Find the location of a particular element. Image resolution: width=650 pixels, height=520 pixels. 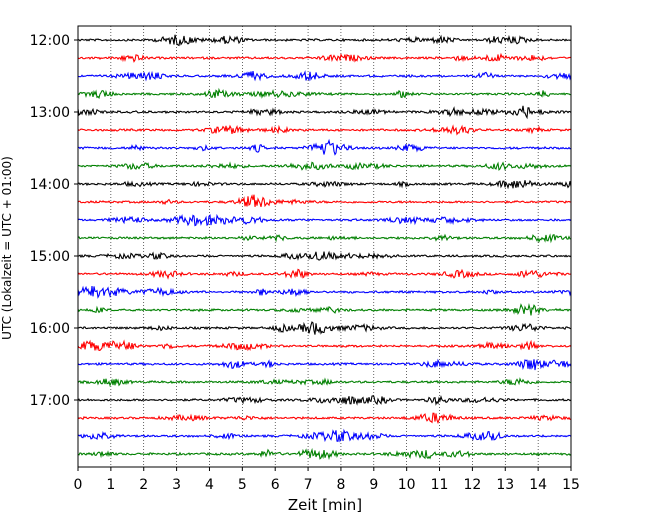

x-tick-label: 6 is located at coordinates (275, 485).